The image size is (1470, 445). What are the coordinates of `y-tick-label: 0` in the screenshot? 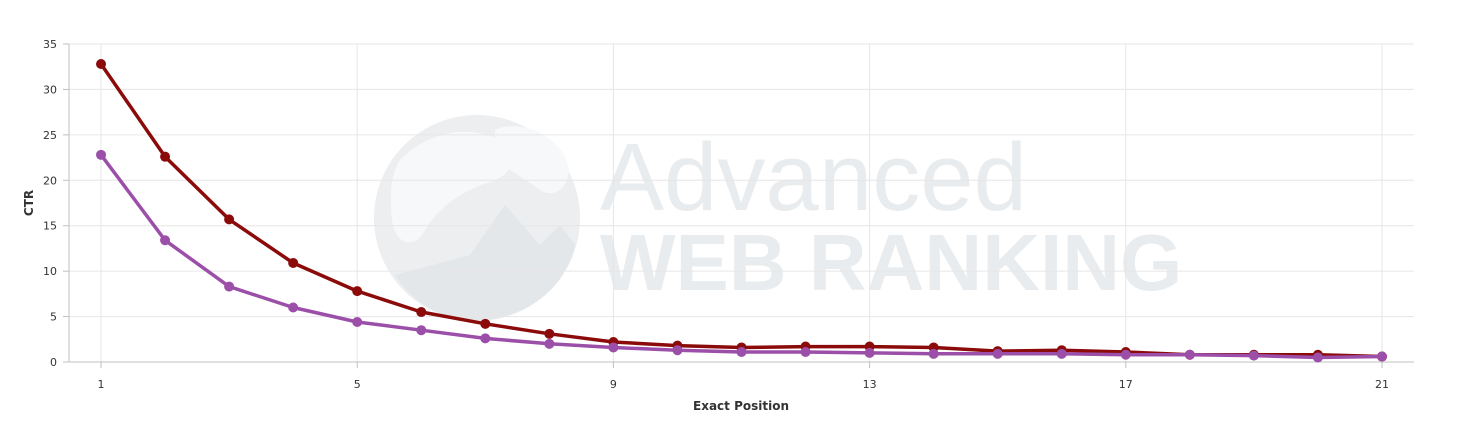 It's located at (53, 362).